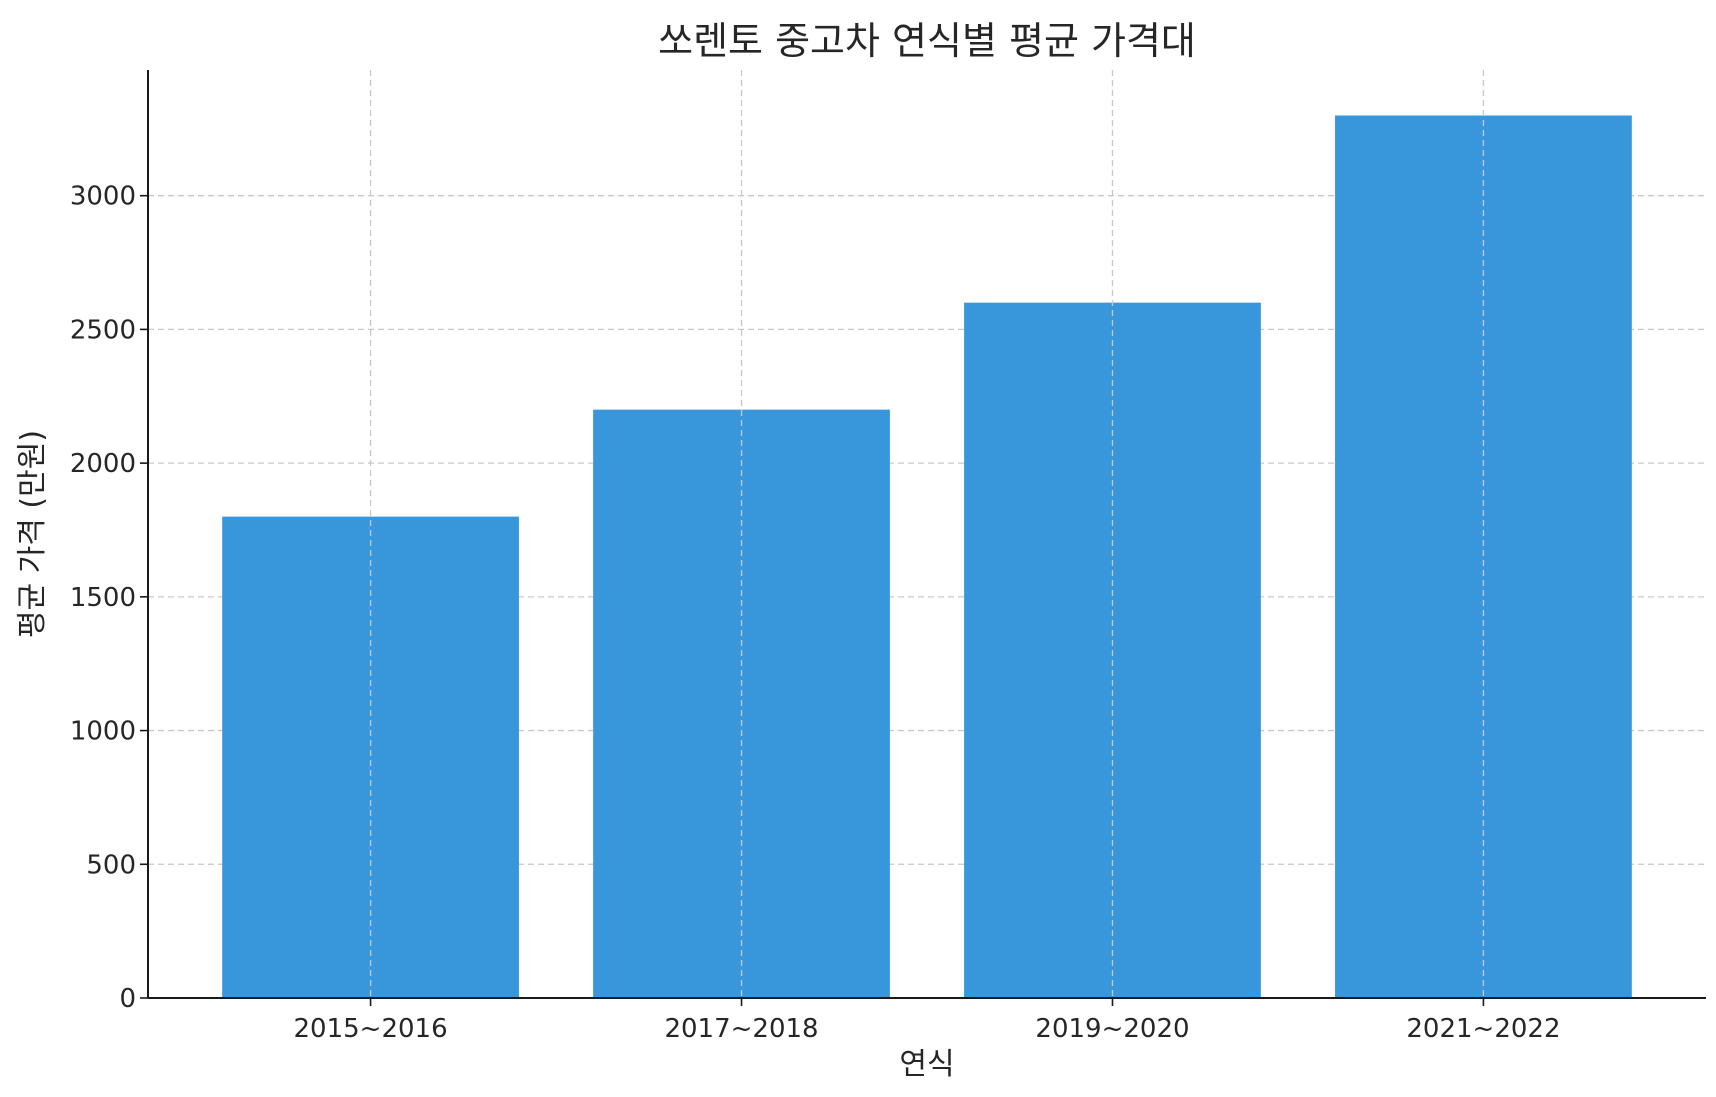 The width and height of the screenshot is (1716, 1097). Describe the element at coordinates (32, 534) in the screenshot. I see `y-axis-label: 평균 가격 (만원)` at that location.